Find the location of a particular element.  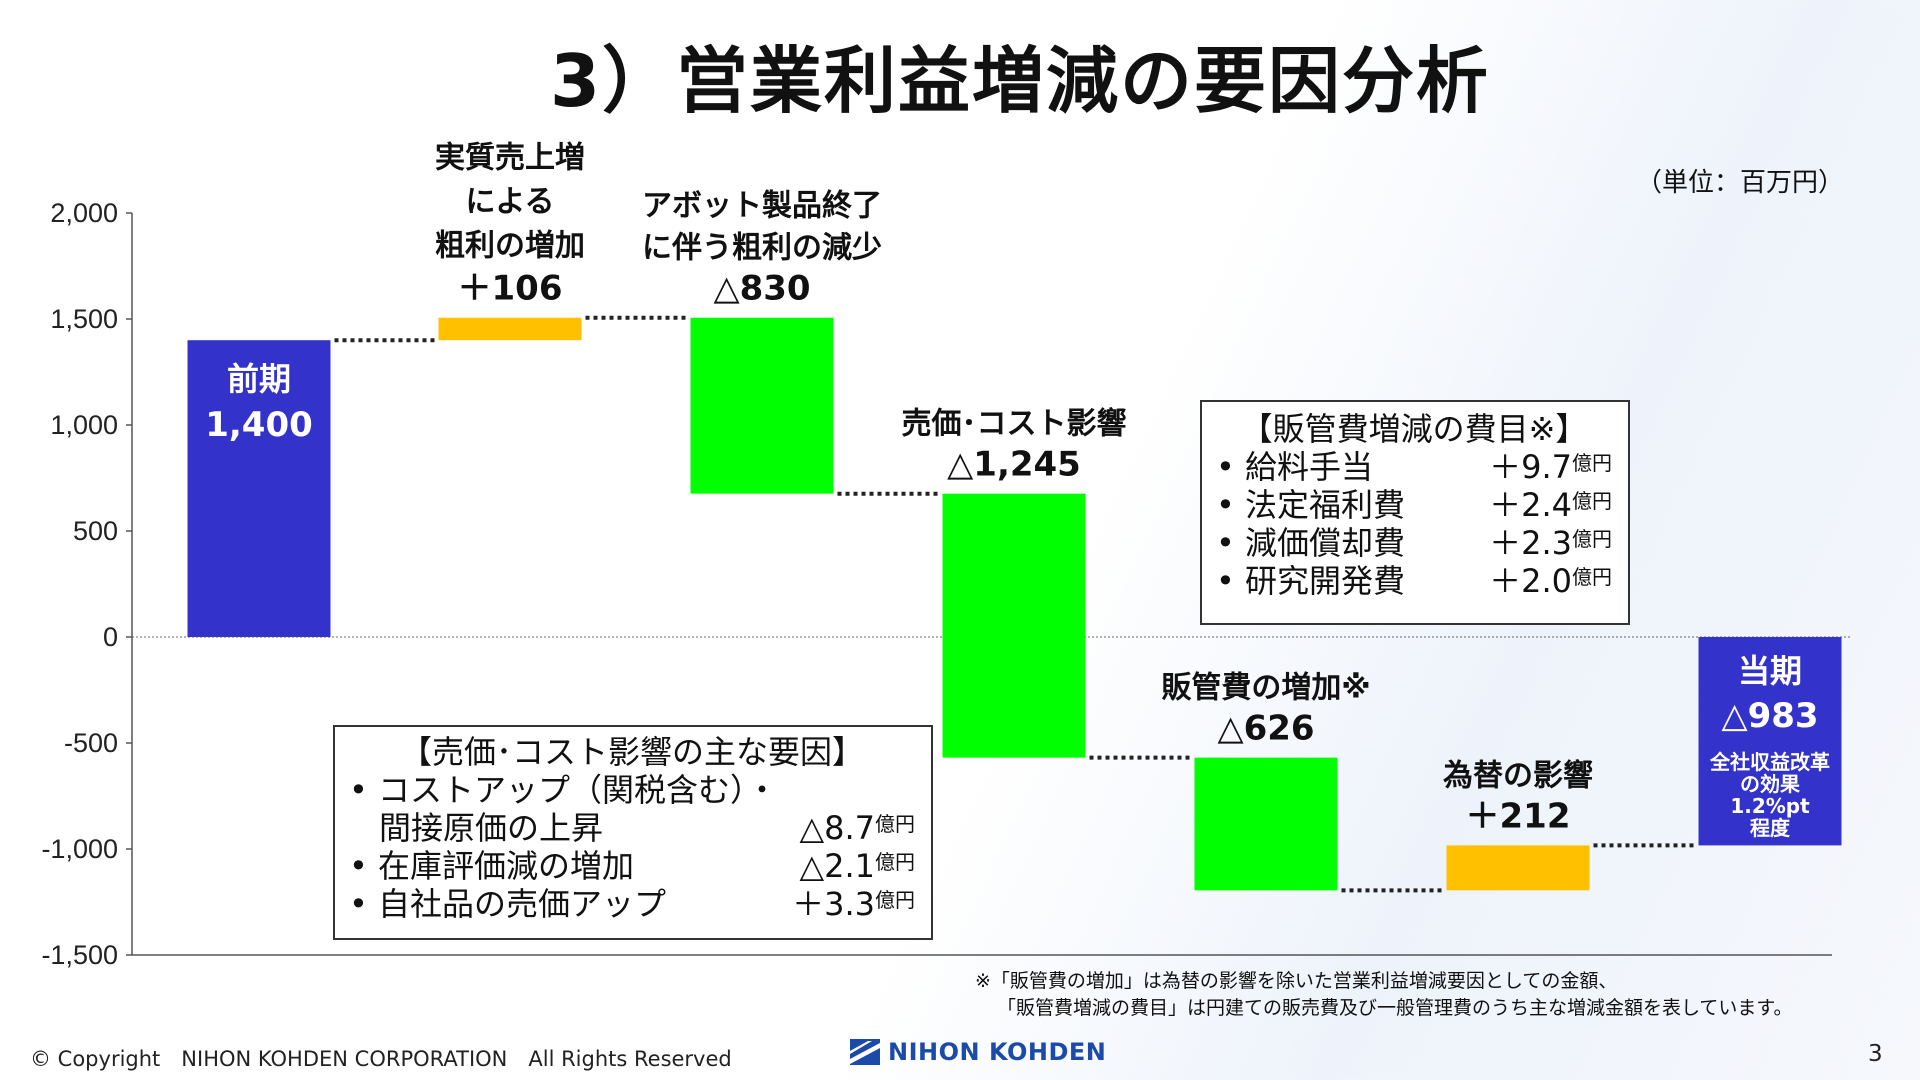

bar-label: の効果 is located at coordinates (1770, 784).